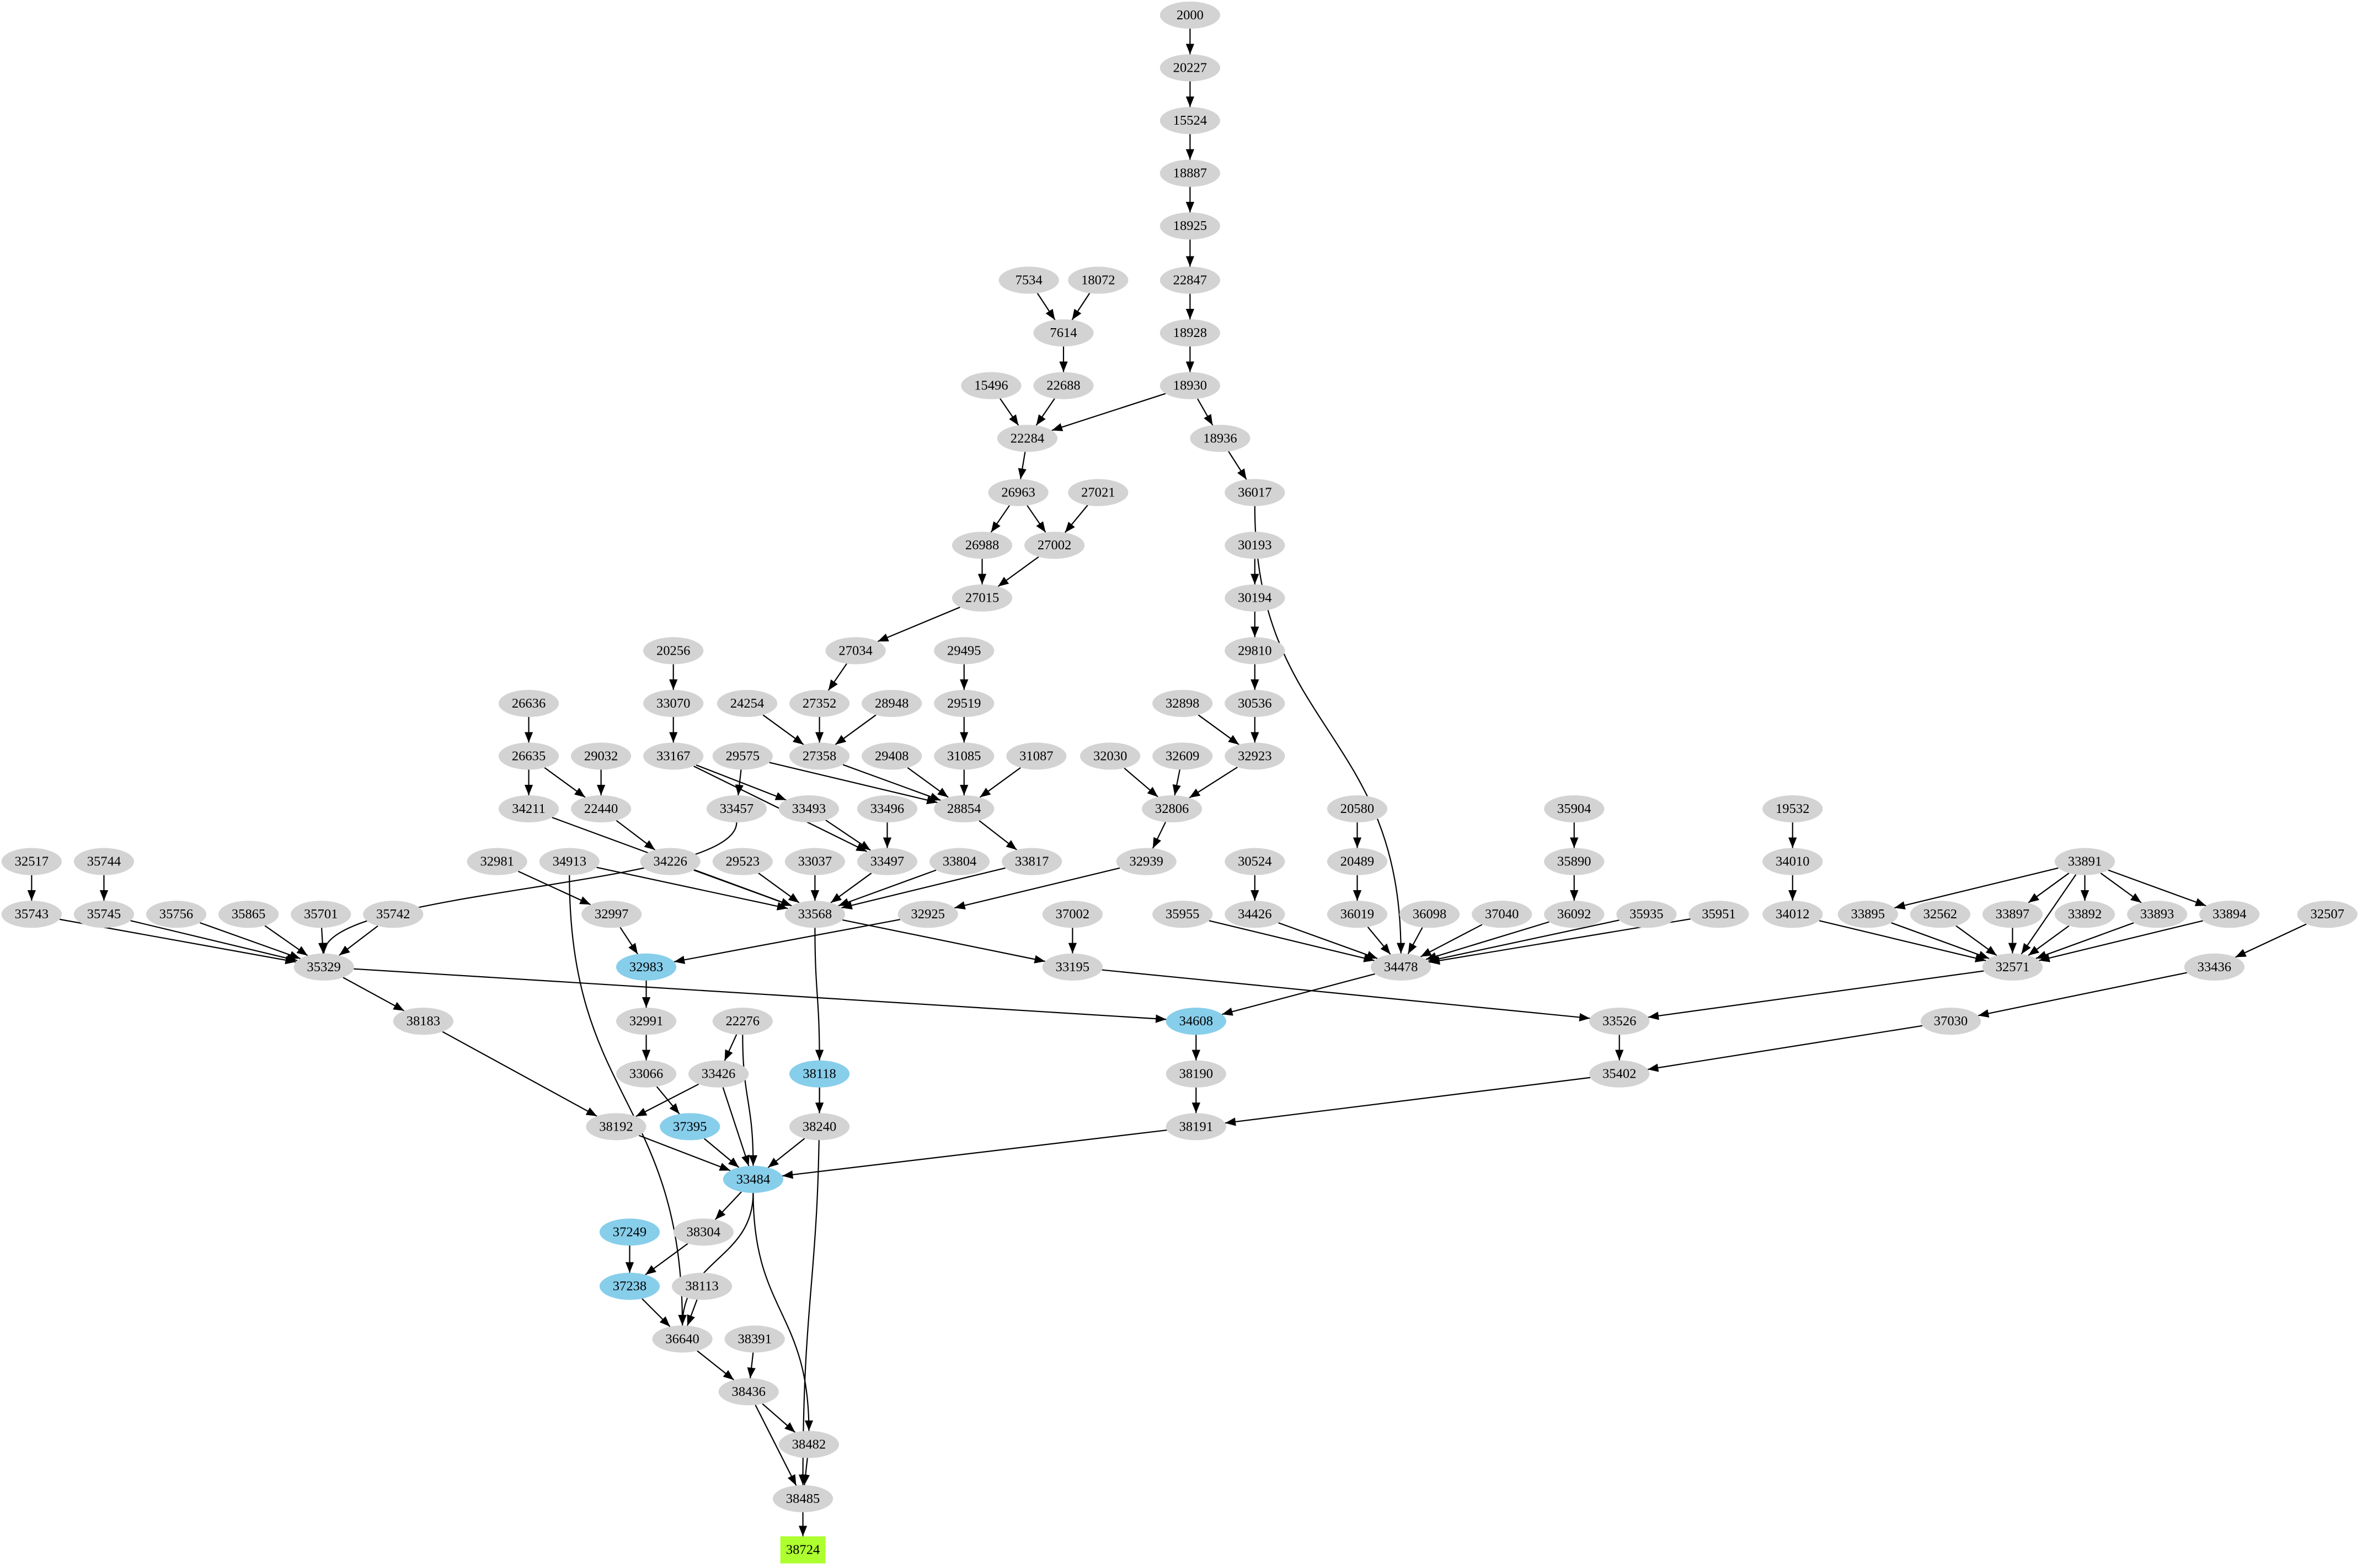 This screenshot has height=1568, width=2362. What do you see at coordinates (601, 809) in the screenshot?
I see `node: 22440` at bounding box center [601, 809].